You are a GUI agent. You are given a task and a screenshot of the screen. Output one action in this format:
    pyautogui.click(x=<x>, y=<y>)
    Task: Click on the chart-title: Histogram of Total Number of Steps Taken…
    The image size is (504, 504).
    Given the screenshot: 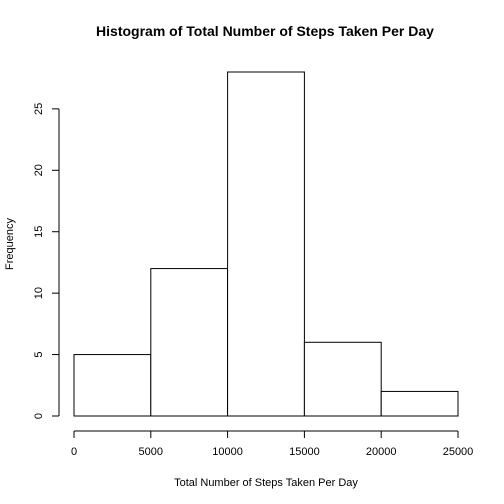 What is the action you would take?
    pyautogui.click(x=265, y=31)
    